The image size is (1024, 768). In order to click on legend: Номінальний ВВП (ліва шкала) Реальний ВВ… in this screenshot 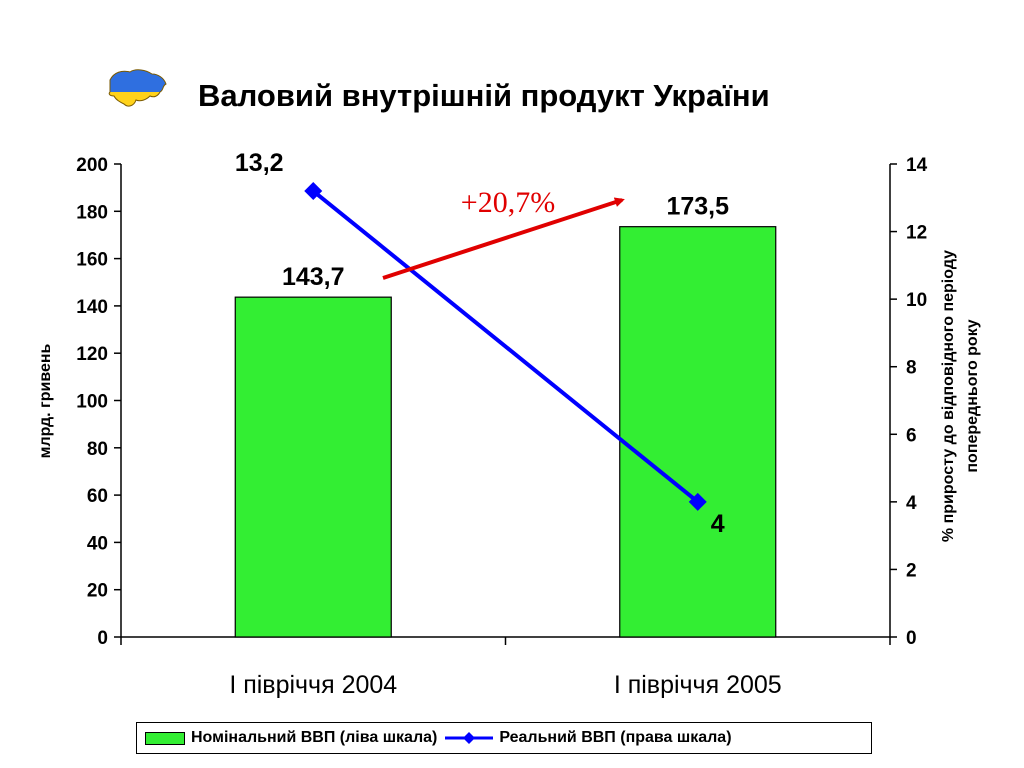, I will do `click(504, 738)`.